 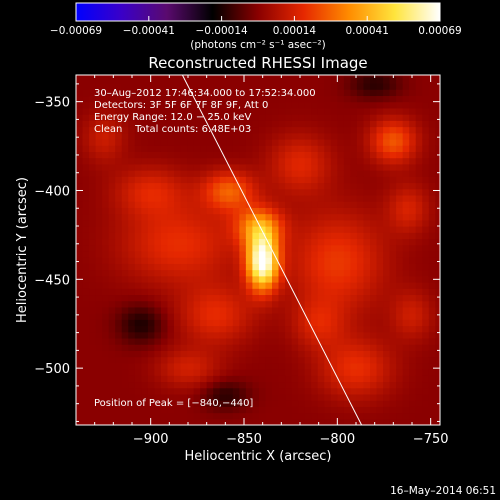 I want to click on colorbar-tick-label: 0.00041, so click(x=366, y=31).